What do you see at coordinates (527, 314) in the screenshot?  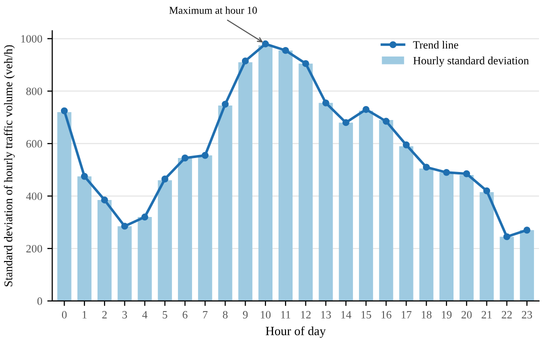 I see `x-tick-label: 23` at bounding box center [527, 314].